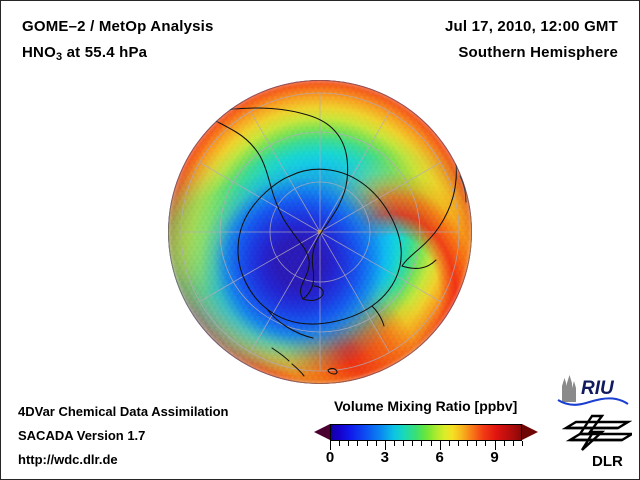 Image resolution: width=640 pixels, height=480 pixels. What do you see at coordinates (322, 432) in the screenshot?
I see `colorbar-under-arrow` at bounding box center [322, 432].